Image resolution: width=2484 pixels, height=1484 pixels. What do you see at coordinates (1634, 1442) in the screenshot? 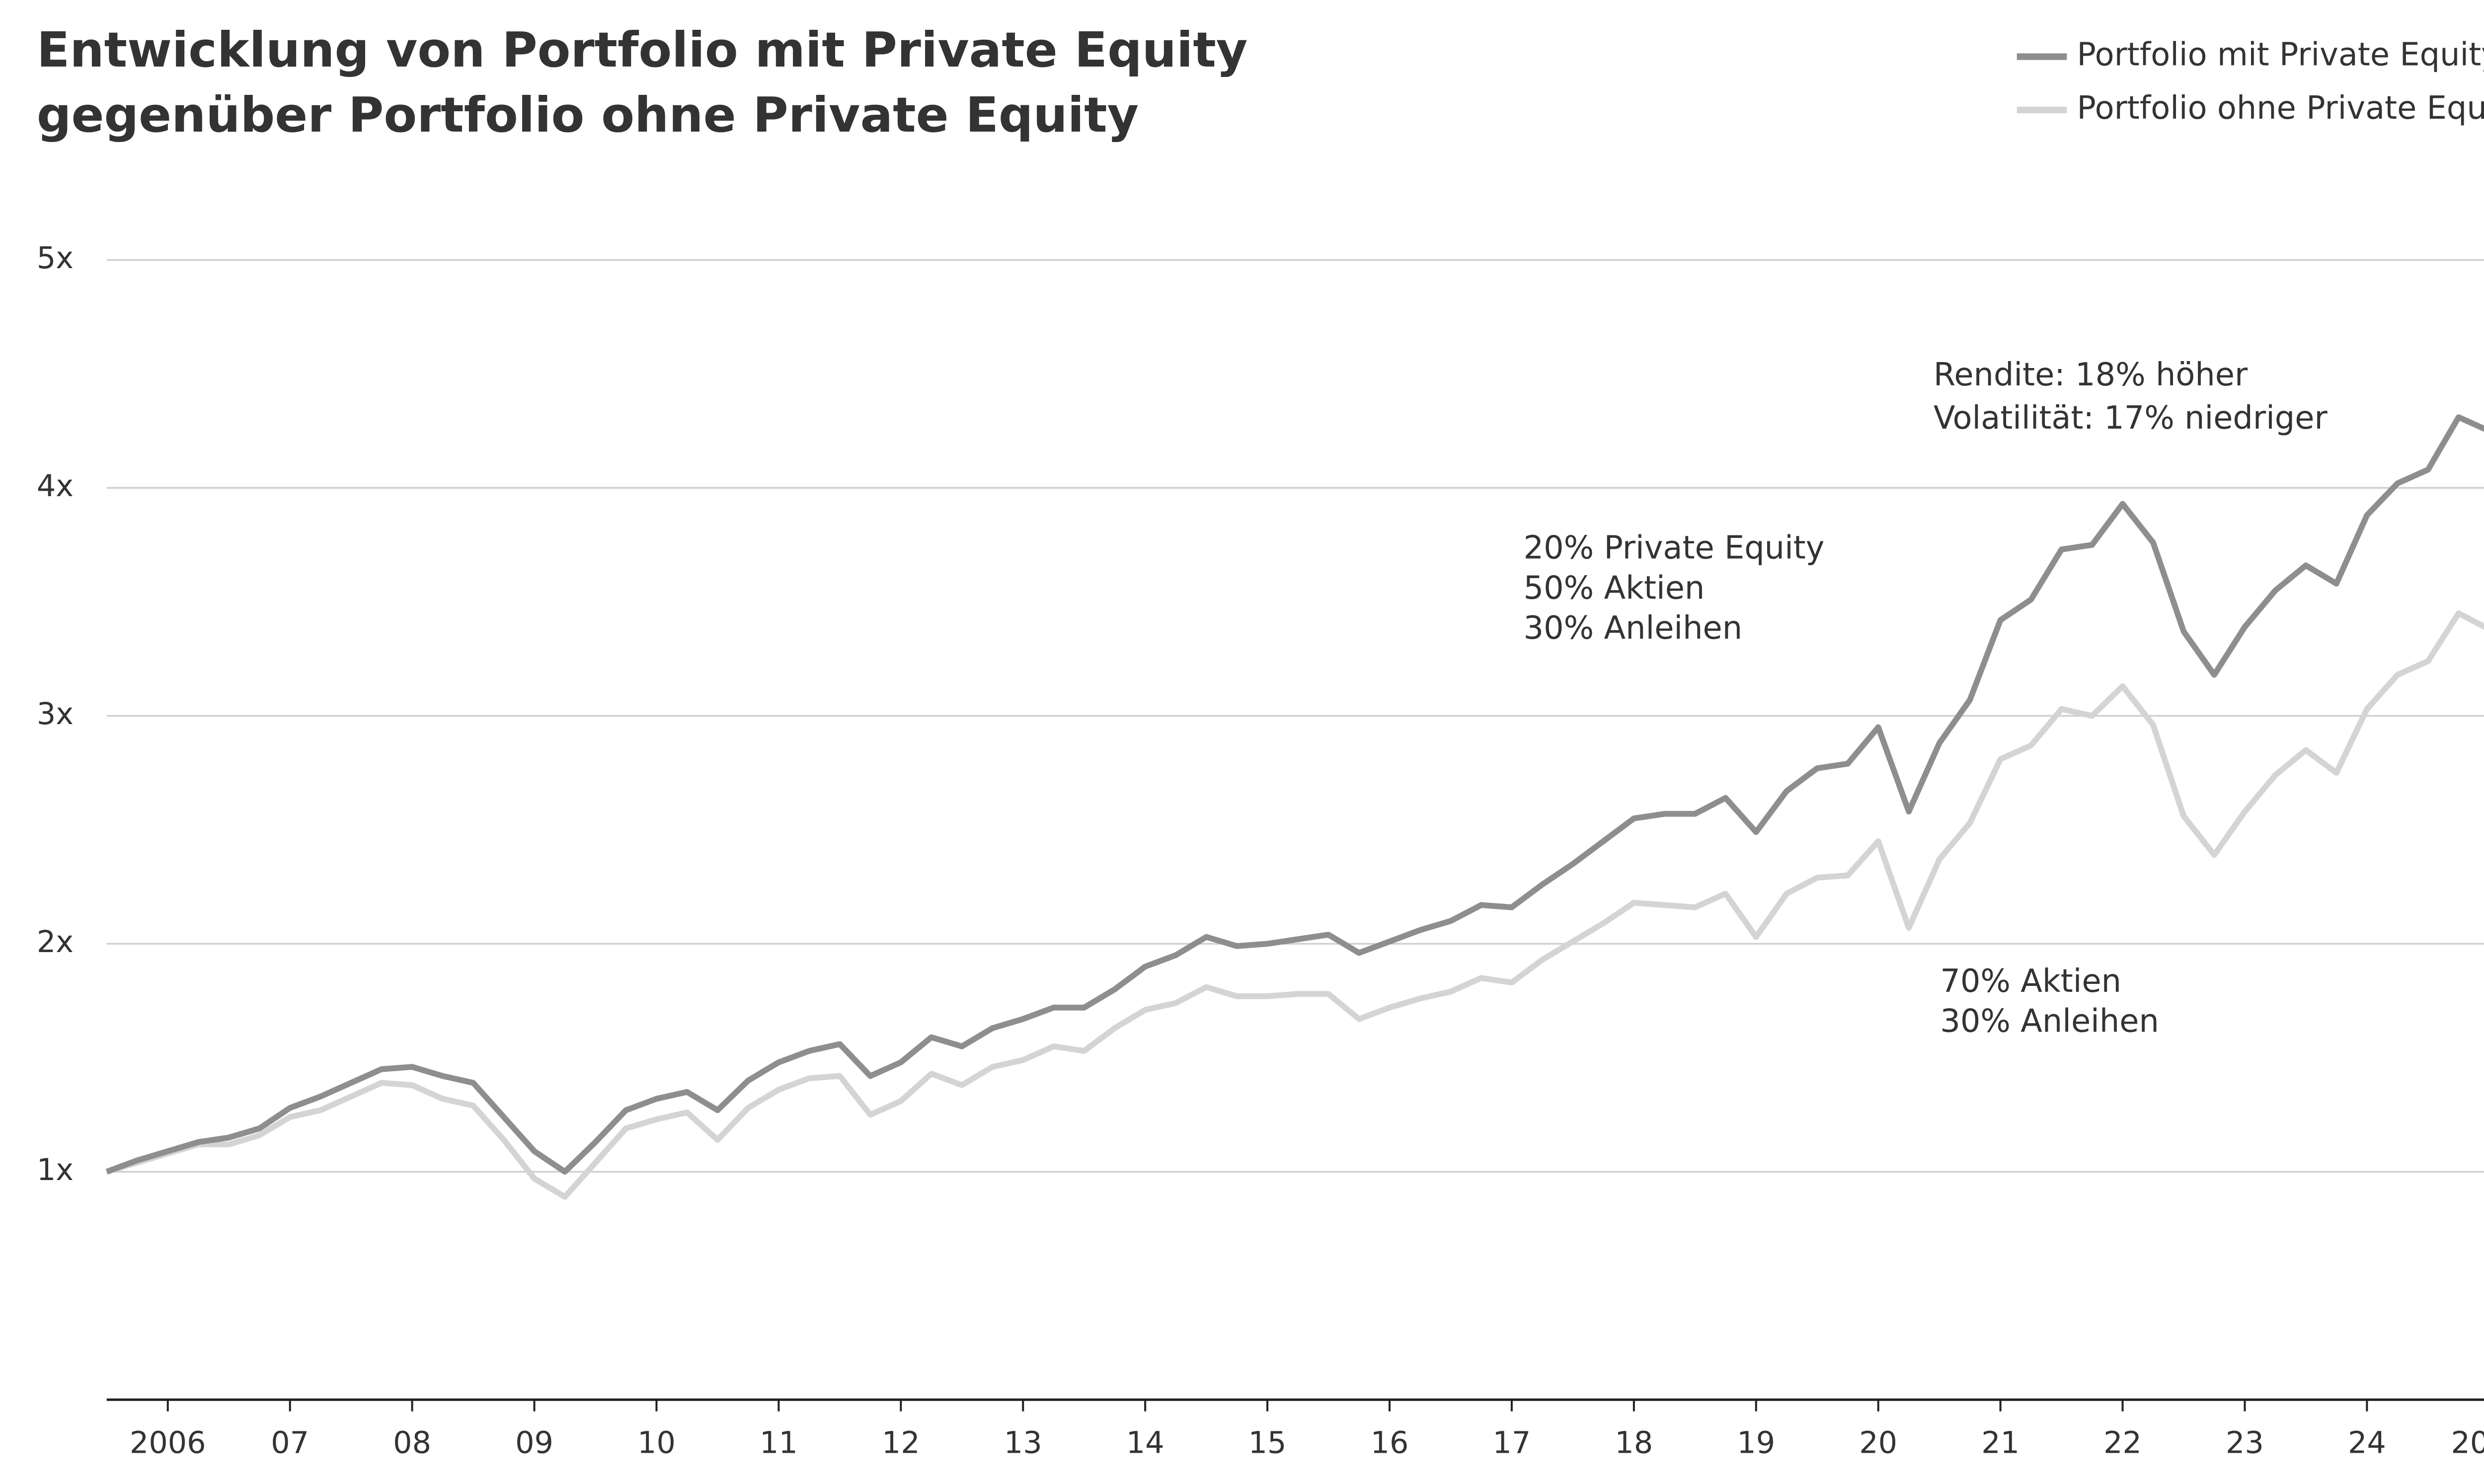
I see `x-tick-label: 18` at bounding box center [1634, 1442].